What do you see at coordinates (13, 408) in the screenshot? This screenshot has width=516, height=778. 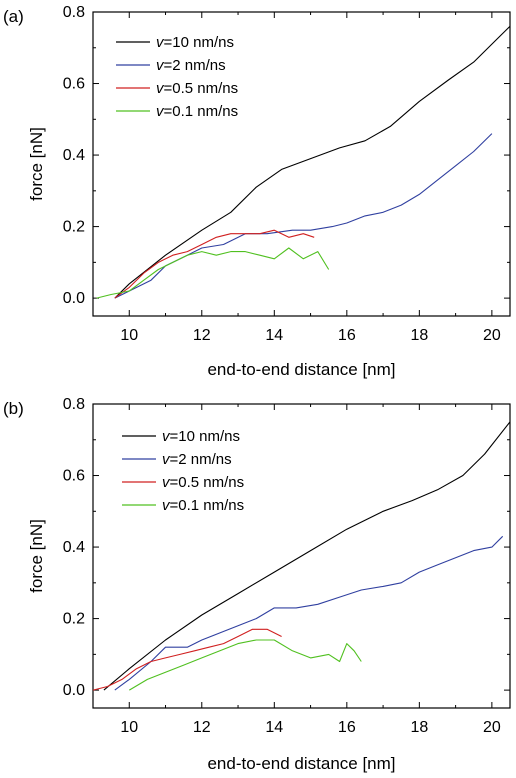 I see `panel-label: (b)` at bounding box center [13, 408].